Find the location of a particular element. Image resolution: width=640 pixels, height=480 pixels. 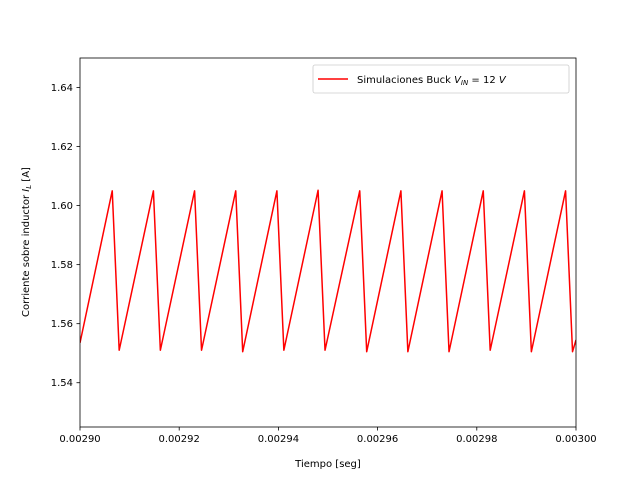

legend-box is located at coordinates (441, 79).